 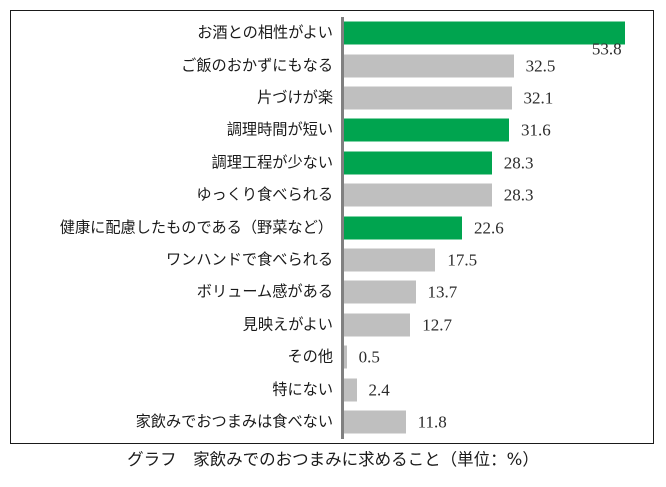 What do you see at coordinates (540, 66) in the screenshot?
I see `bar-value-label: 32.5` at bounding box center [540, 66].